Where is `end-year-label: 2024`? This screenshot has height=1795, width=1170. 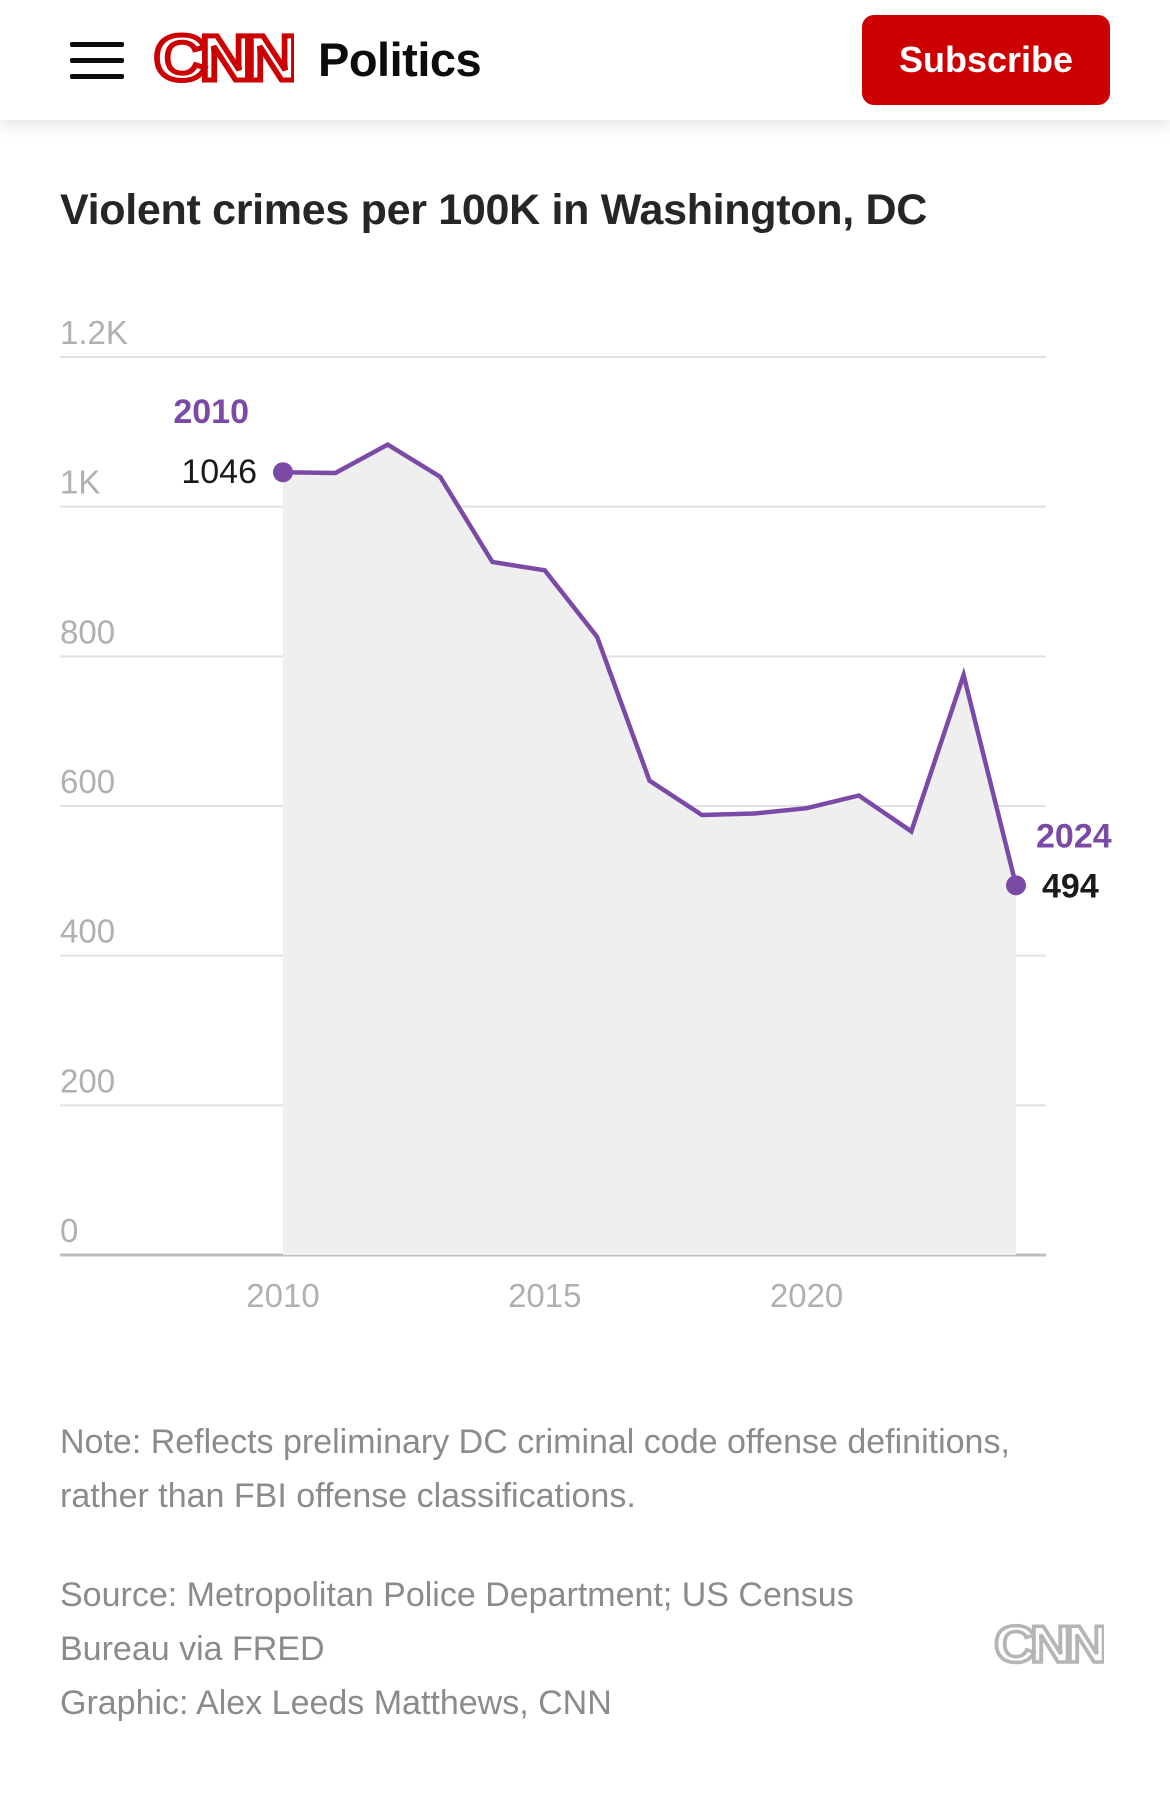 end-year-label: 2024 is located at coordinates (1074, 836).